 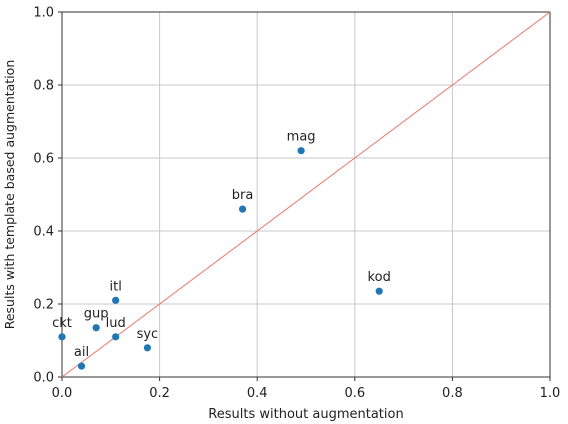 What do you see at coordinates (116, 337) in the screenshot?
I see `scatter-point-lud` at bounding box center [116, 337].